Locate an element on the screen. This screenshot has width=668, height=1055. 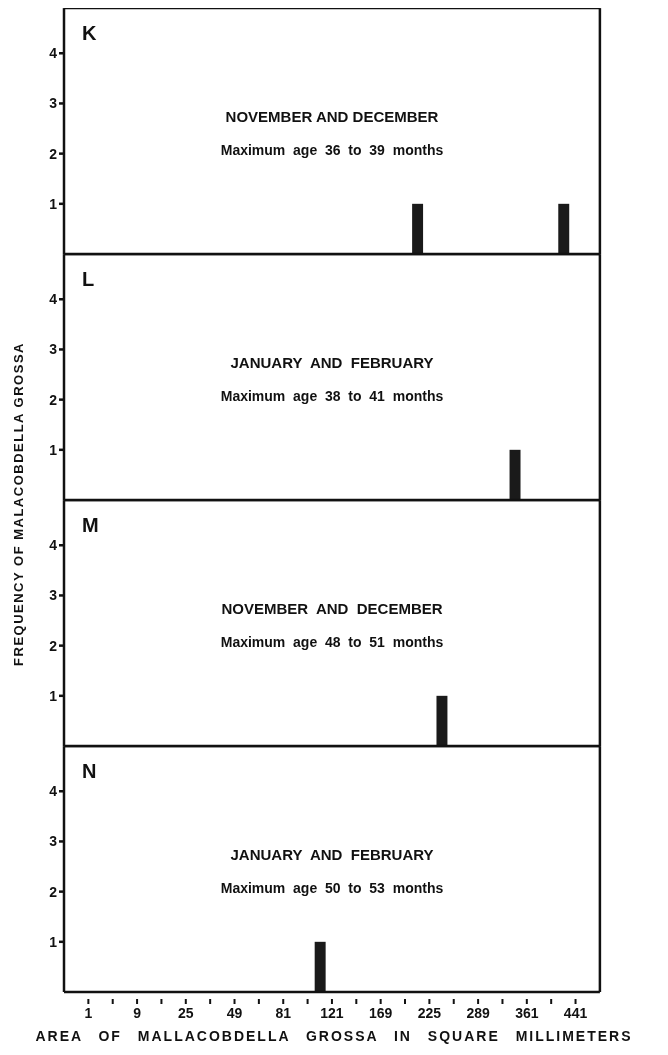
text: N is located at coordinates (89, 771).